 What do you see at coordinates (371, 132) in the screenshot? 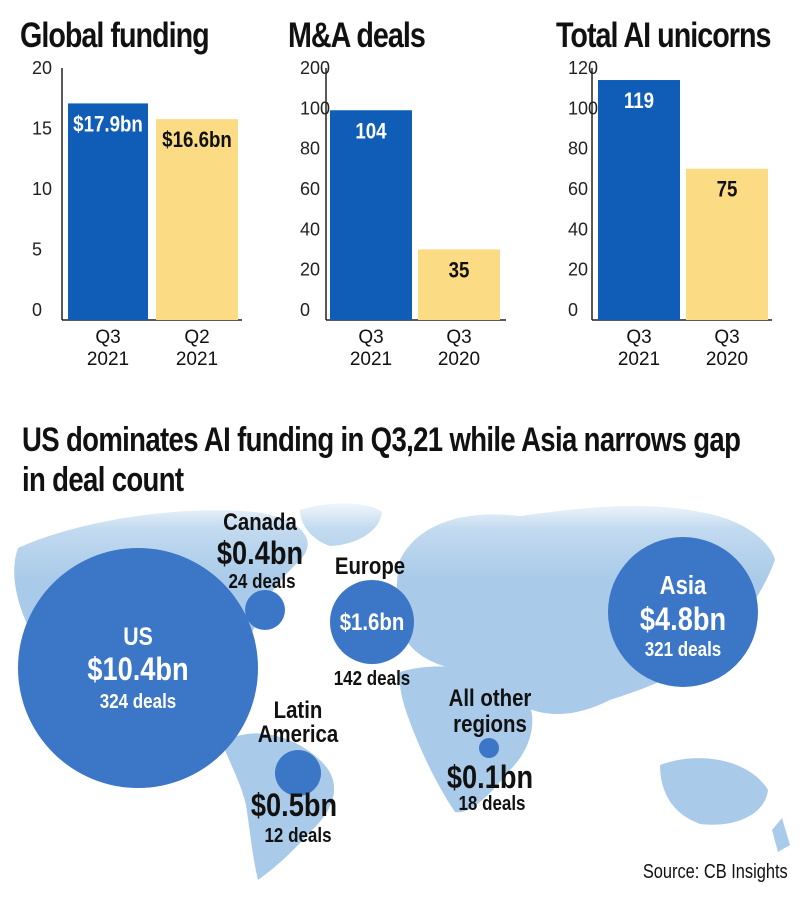
I see `bar-value-label: 104` at bounding box center [371, 132].